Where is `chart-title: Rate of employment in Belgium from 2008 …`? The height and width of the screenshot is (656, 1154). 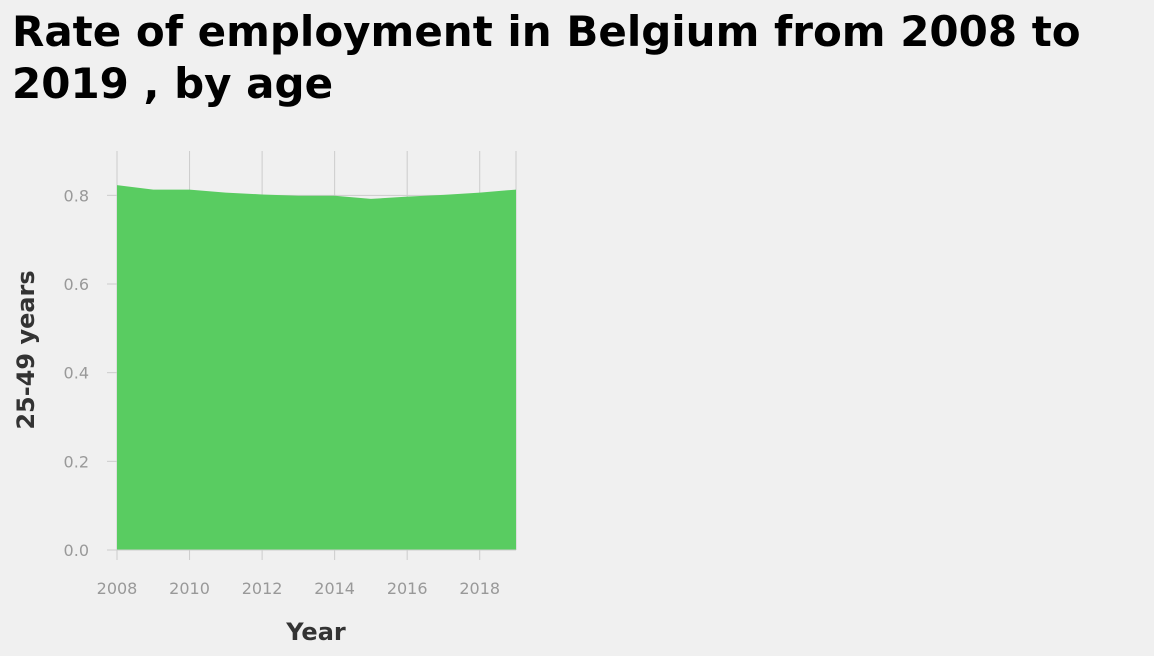 chart-title: Rate of employment in Belgium from 2008 … is located at coordinates (546, 57).